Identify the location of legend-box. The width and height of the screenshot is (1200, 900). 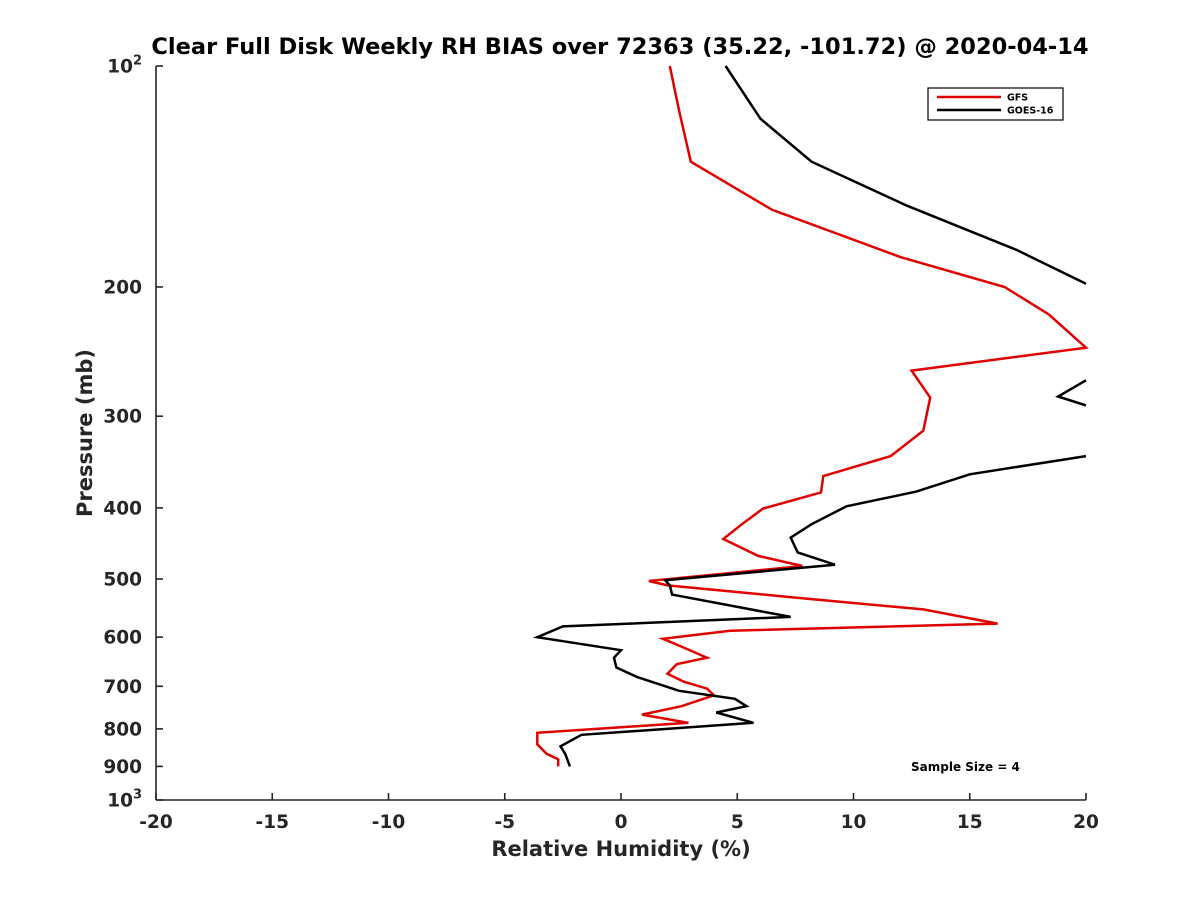
(995, 104).